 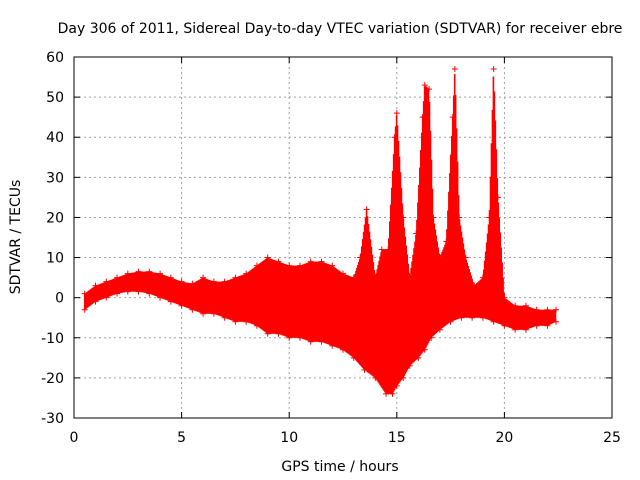 I want to click on y-tick-label: 40, so click(x=55, y=138).